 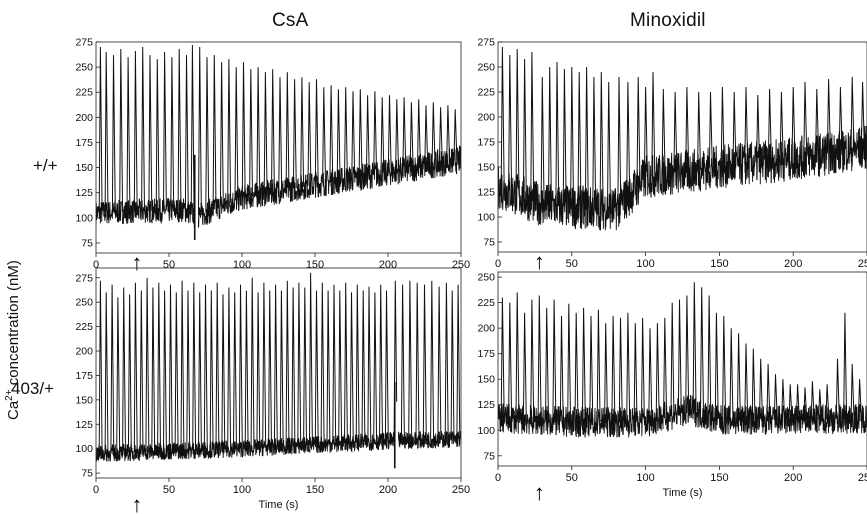 What do you see at coordinates (486, 405) in the screenshot?
I see `y-tick-label: 125` at bounding box center [486, 405].